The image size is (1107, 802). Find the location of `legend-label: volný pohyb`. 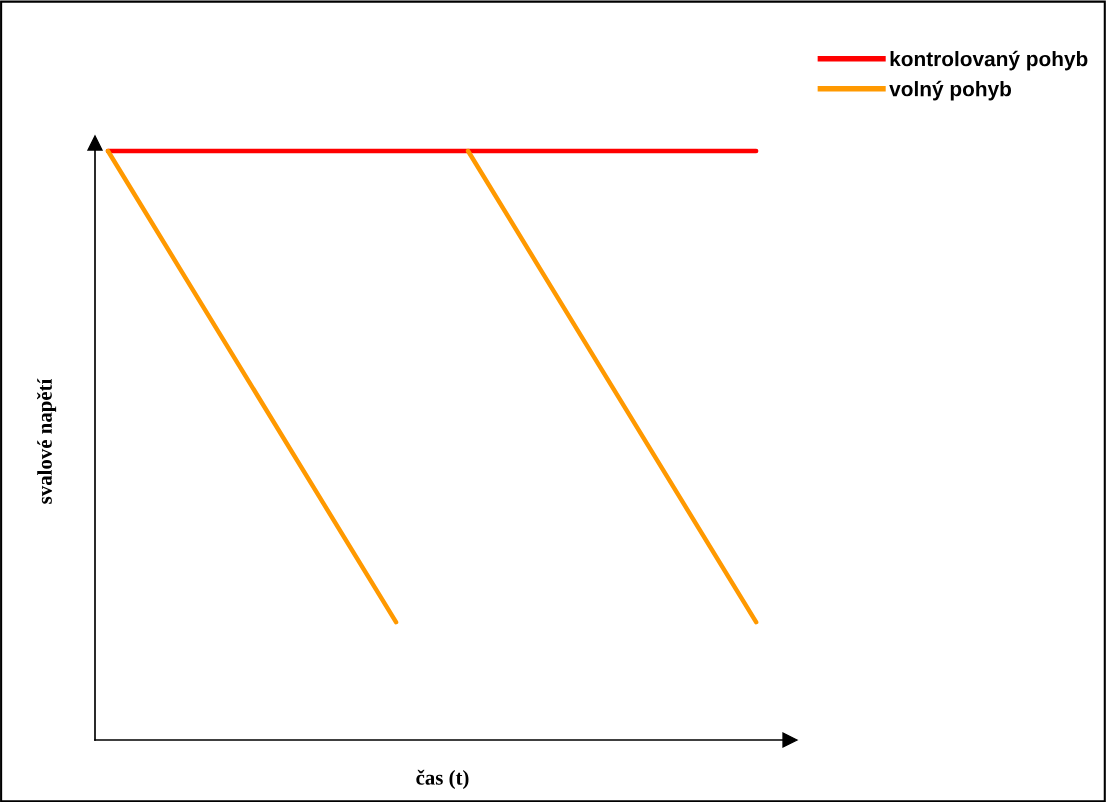

legend-label: volný pohyb is located at coordinates (950, 90).